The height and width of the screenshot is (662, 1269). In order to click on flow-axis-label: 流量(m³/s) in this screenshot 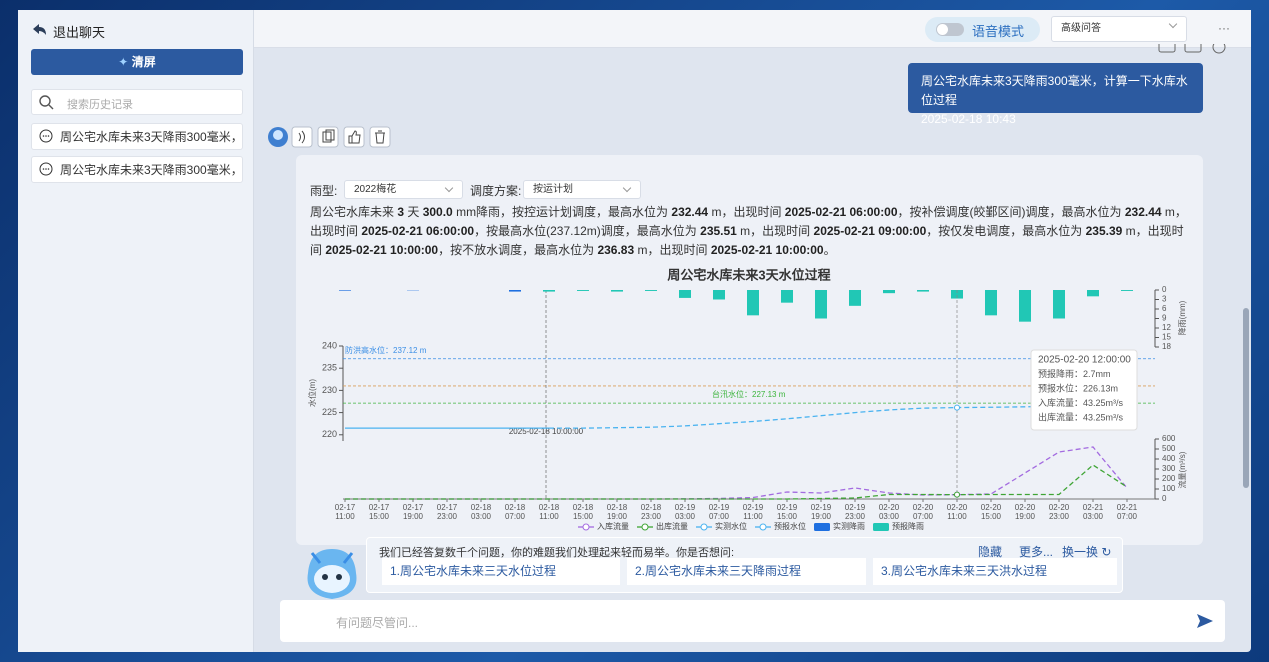, I will do `click(1182, 469)`.